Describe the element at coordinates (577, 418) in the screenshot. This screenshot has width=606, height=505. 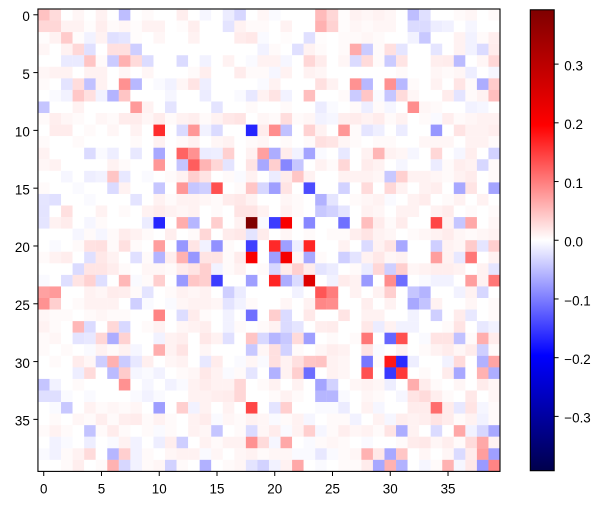
I see `svg-text: −0.3` at that location.